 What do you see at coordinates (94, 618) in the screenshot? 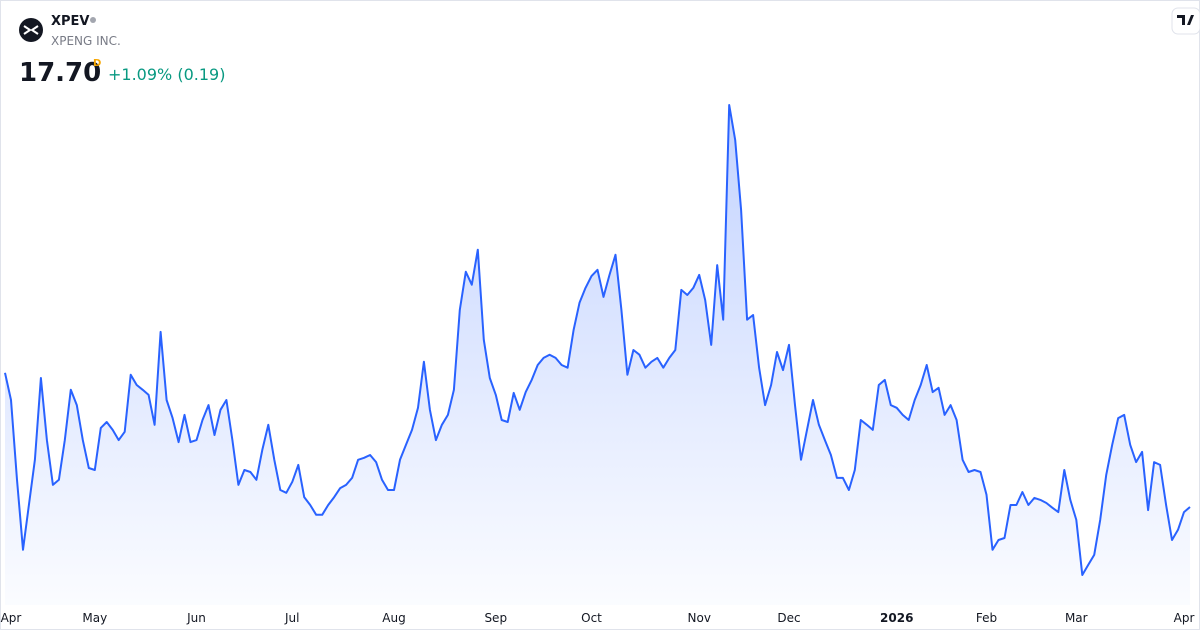
I see `x-tick-label: May` at bounding box center [94, 618].